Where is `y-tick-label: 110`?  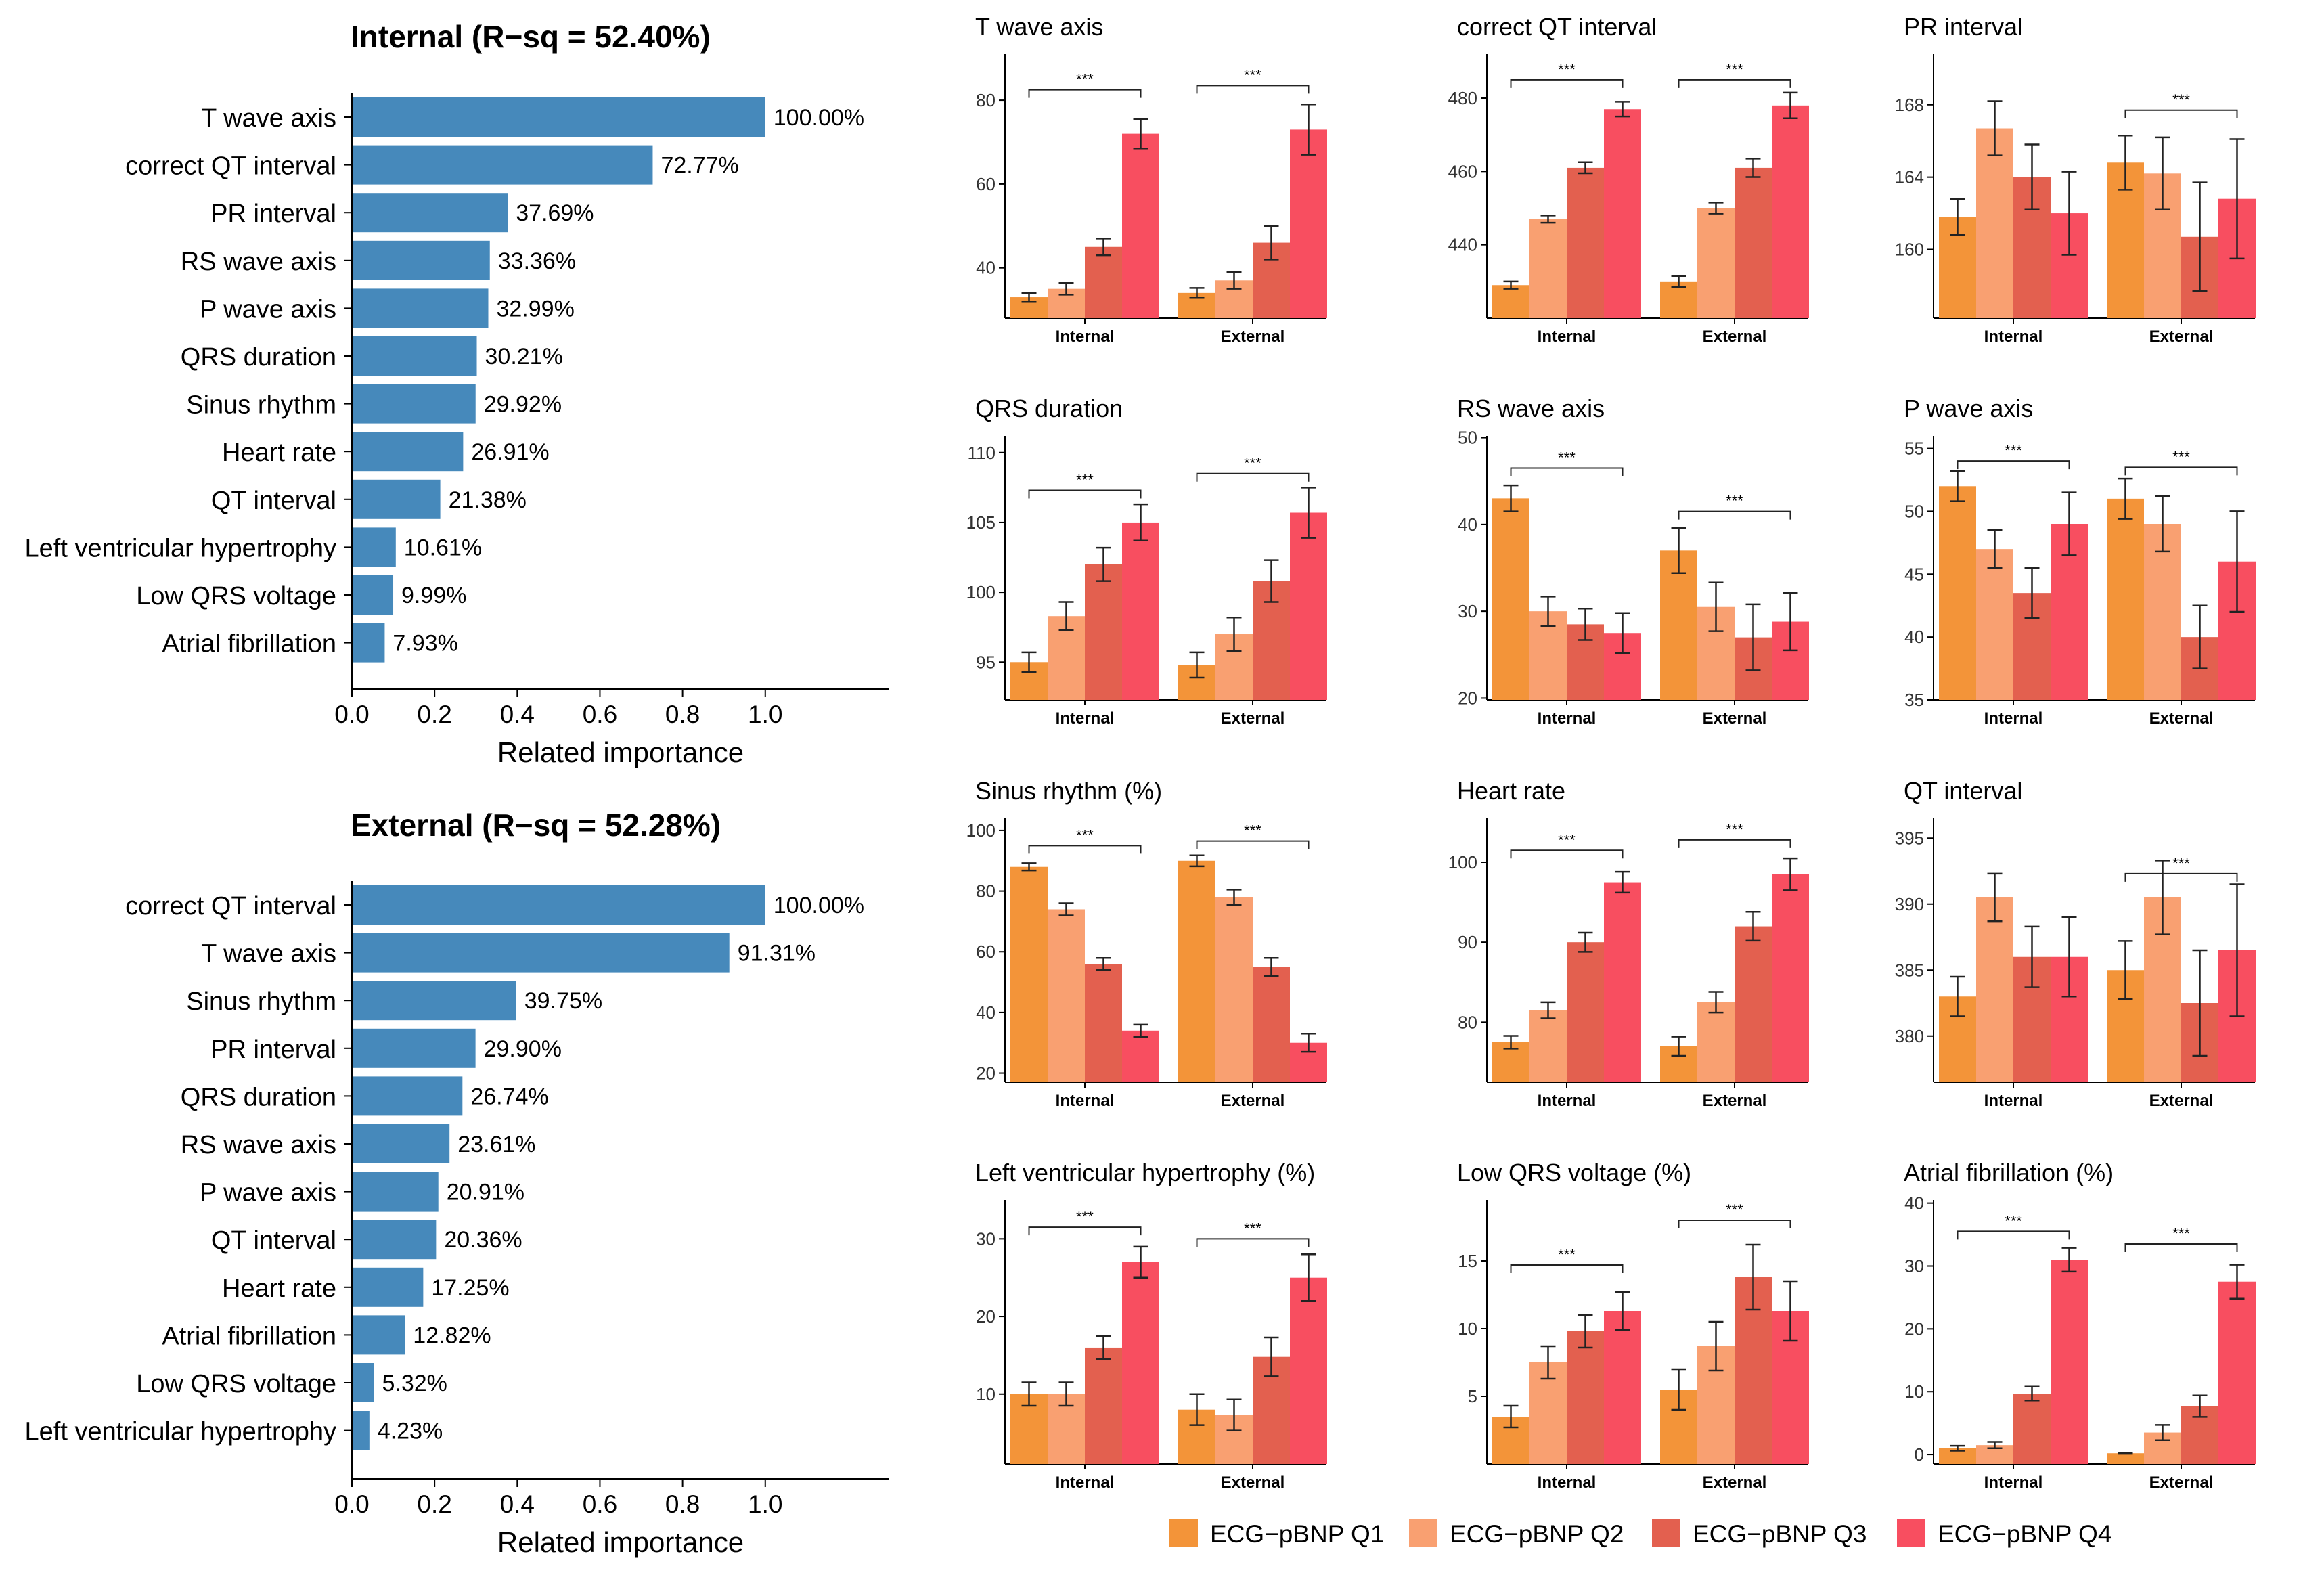
y-tick-label: 110 is located at coordinates (982, 453).